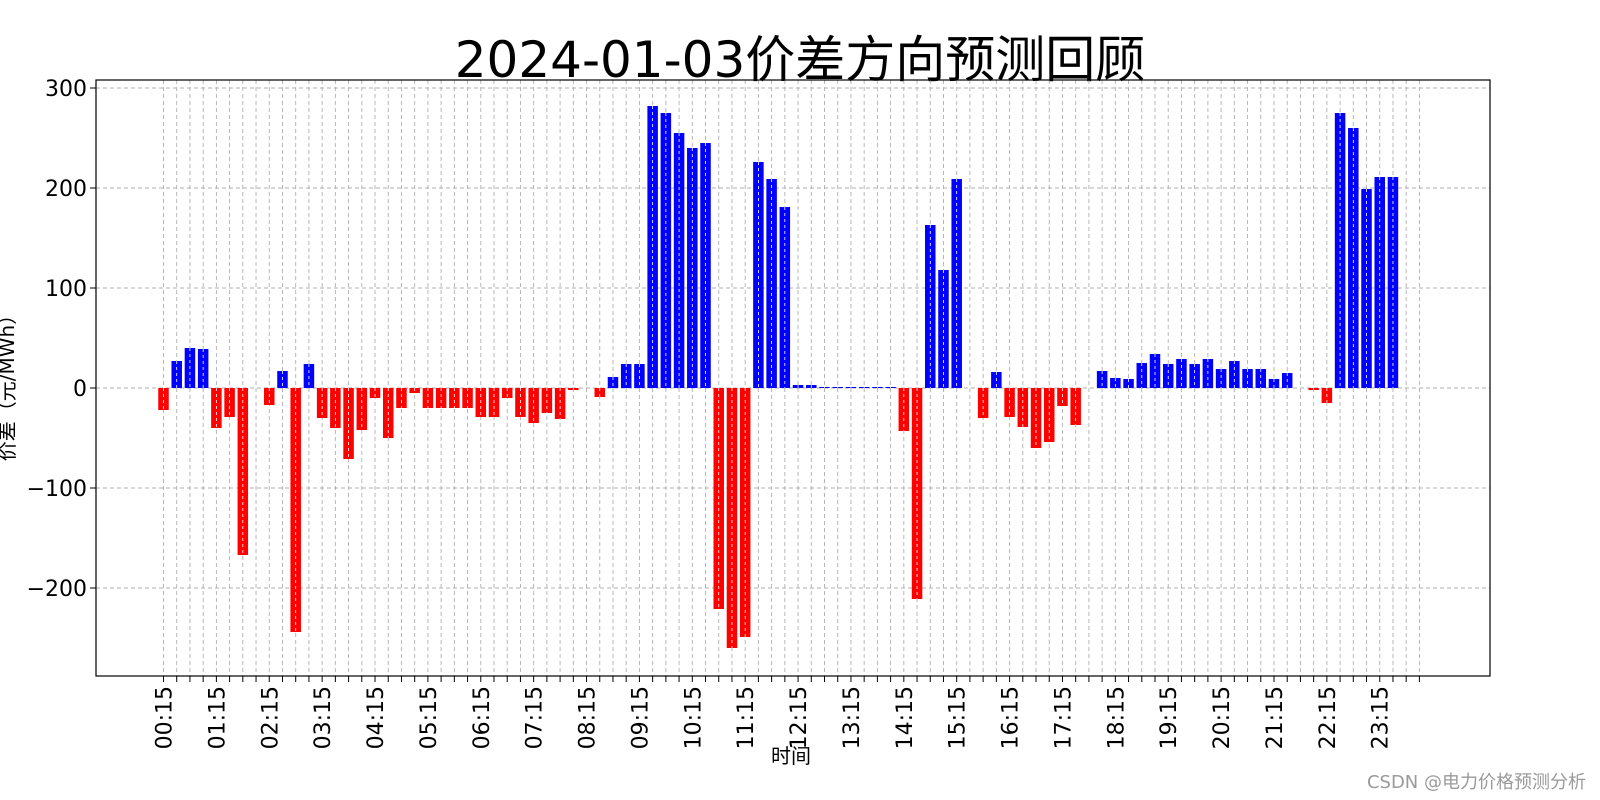 The width and height of the screenshot is (1600, 800). Describe the element at coordinates (66, 89) in the screenshot. I see `y-tick-label: 300` at that location.